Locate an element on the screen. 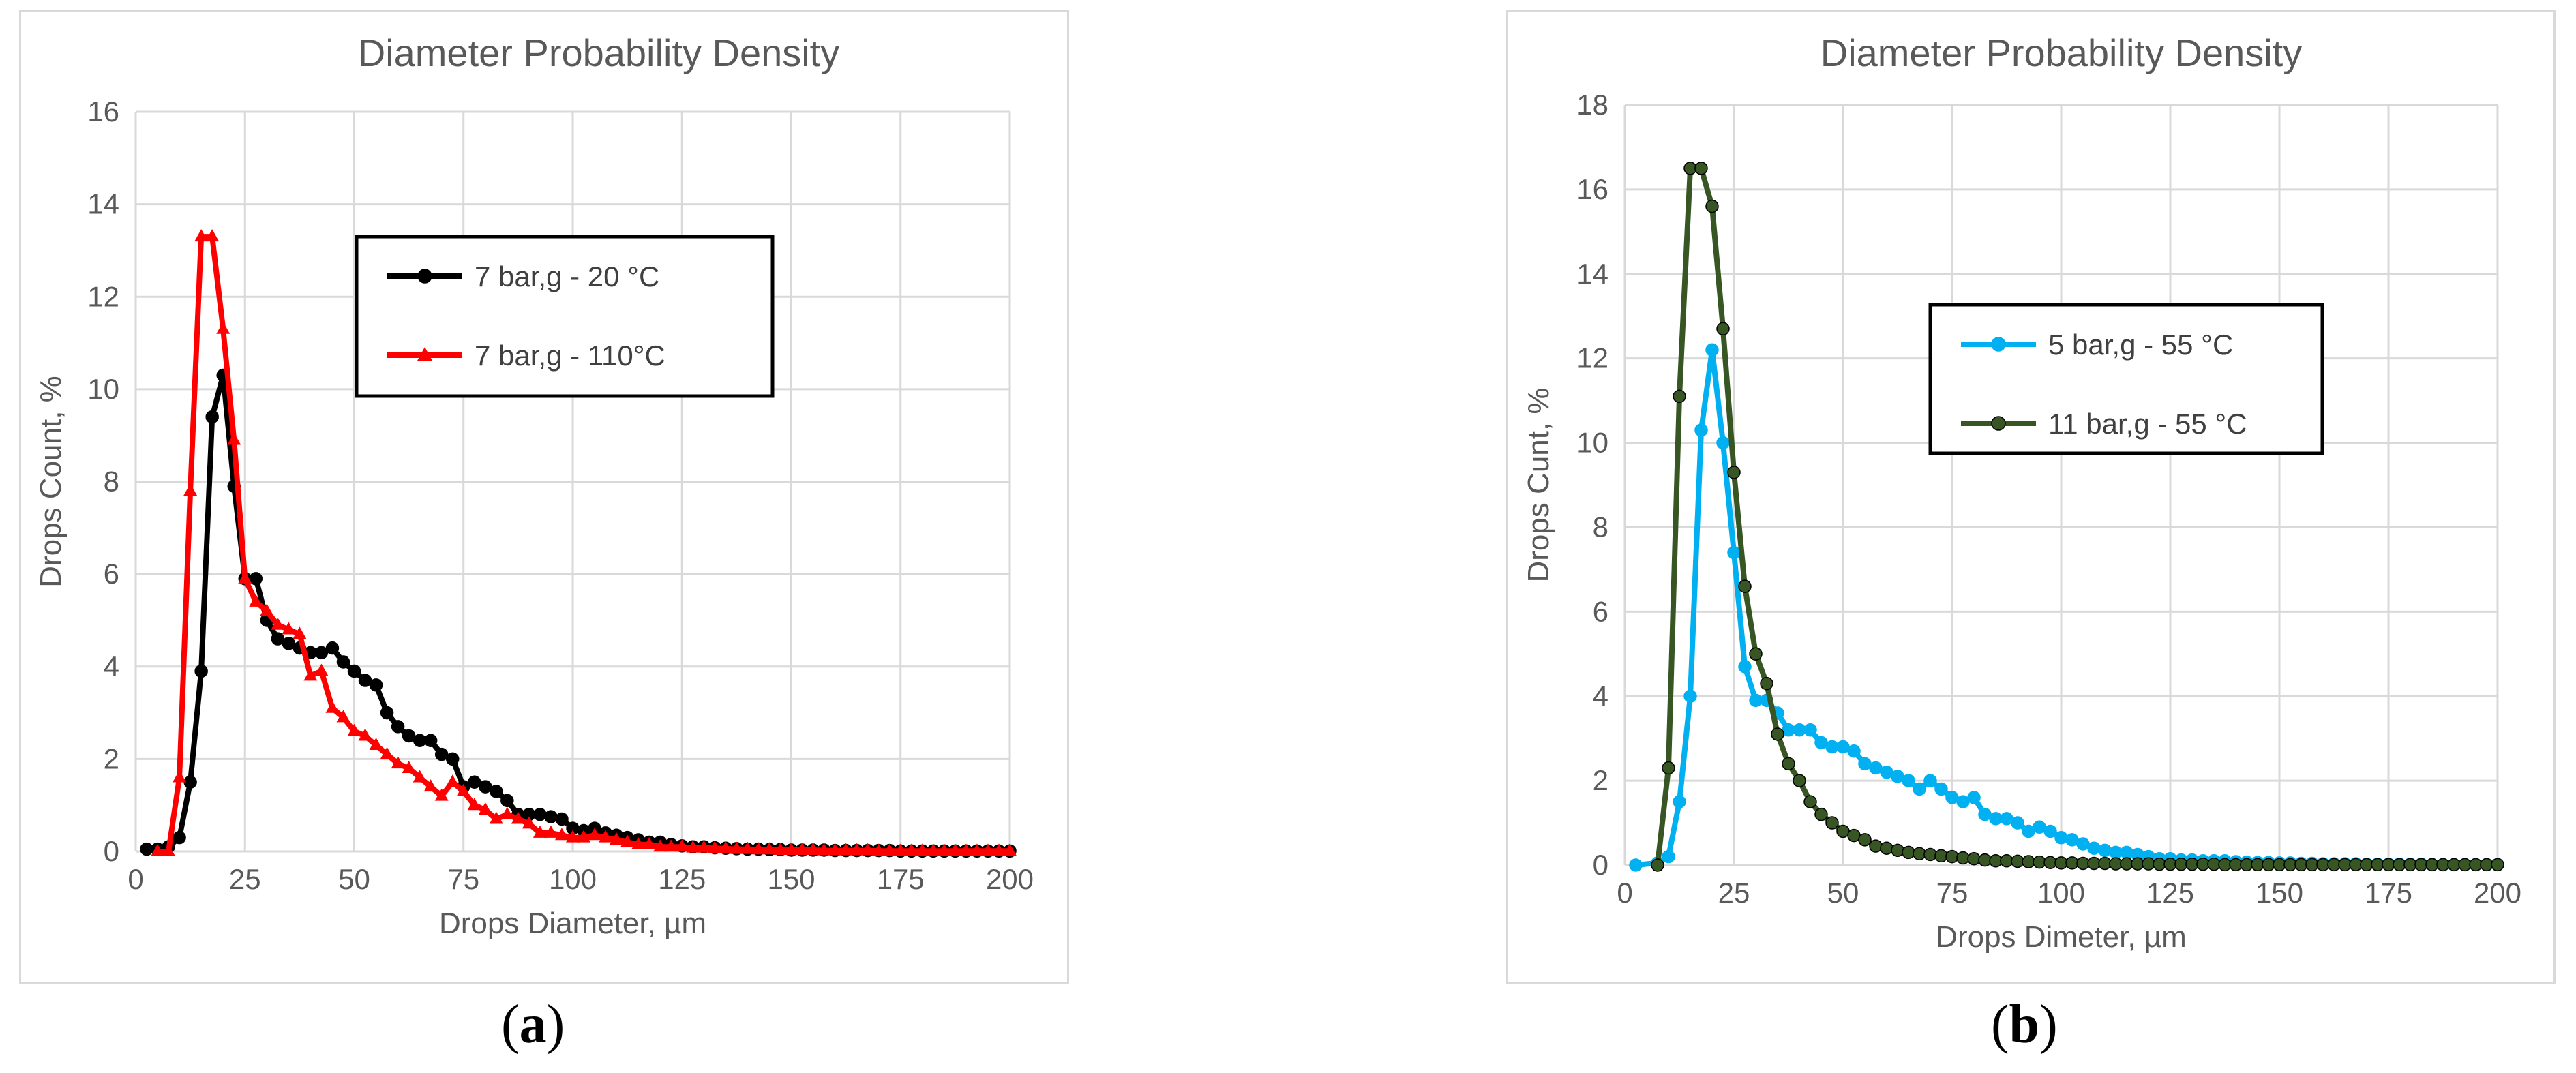  caption-b: (b) is located at coordinates (2024, 1025).